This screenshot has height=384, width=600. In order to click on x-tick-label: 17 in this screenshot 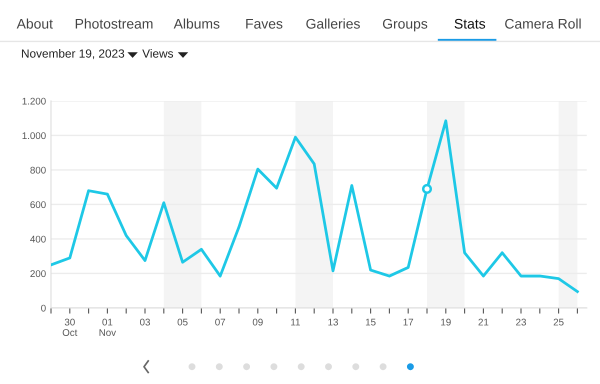, I will do `click(409, 322)`.